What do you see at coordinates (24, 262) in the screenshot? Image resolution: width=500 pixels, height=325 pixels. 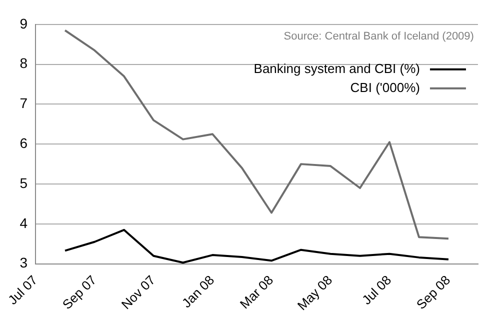 I see `y-tick-label: 3` at bounding box center [24, 262].